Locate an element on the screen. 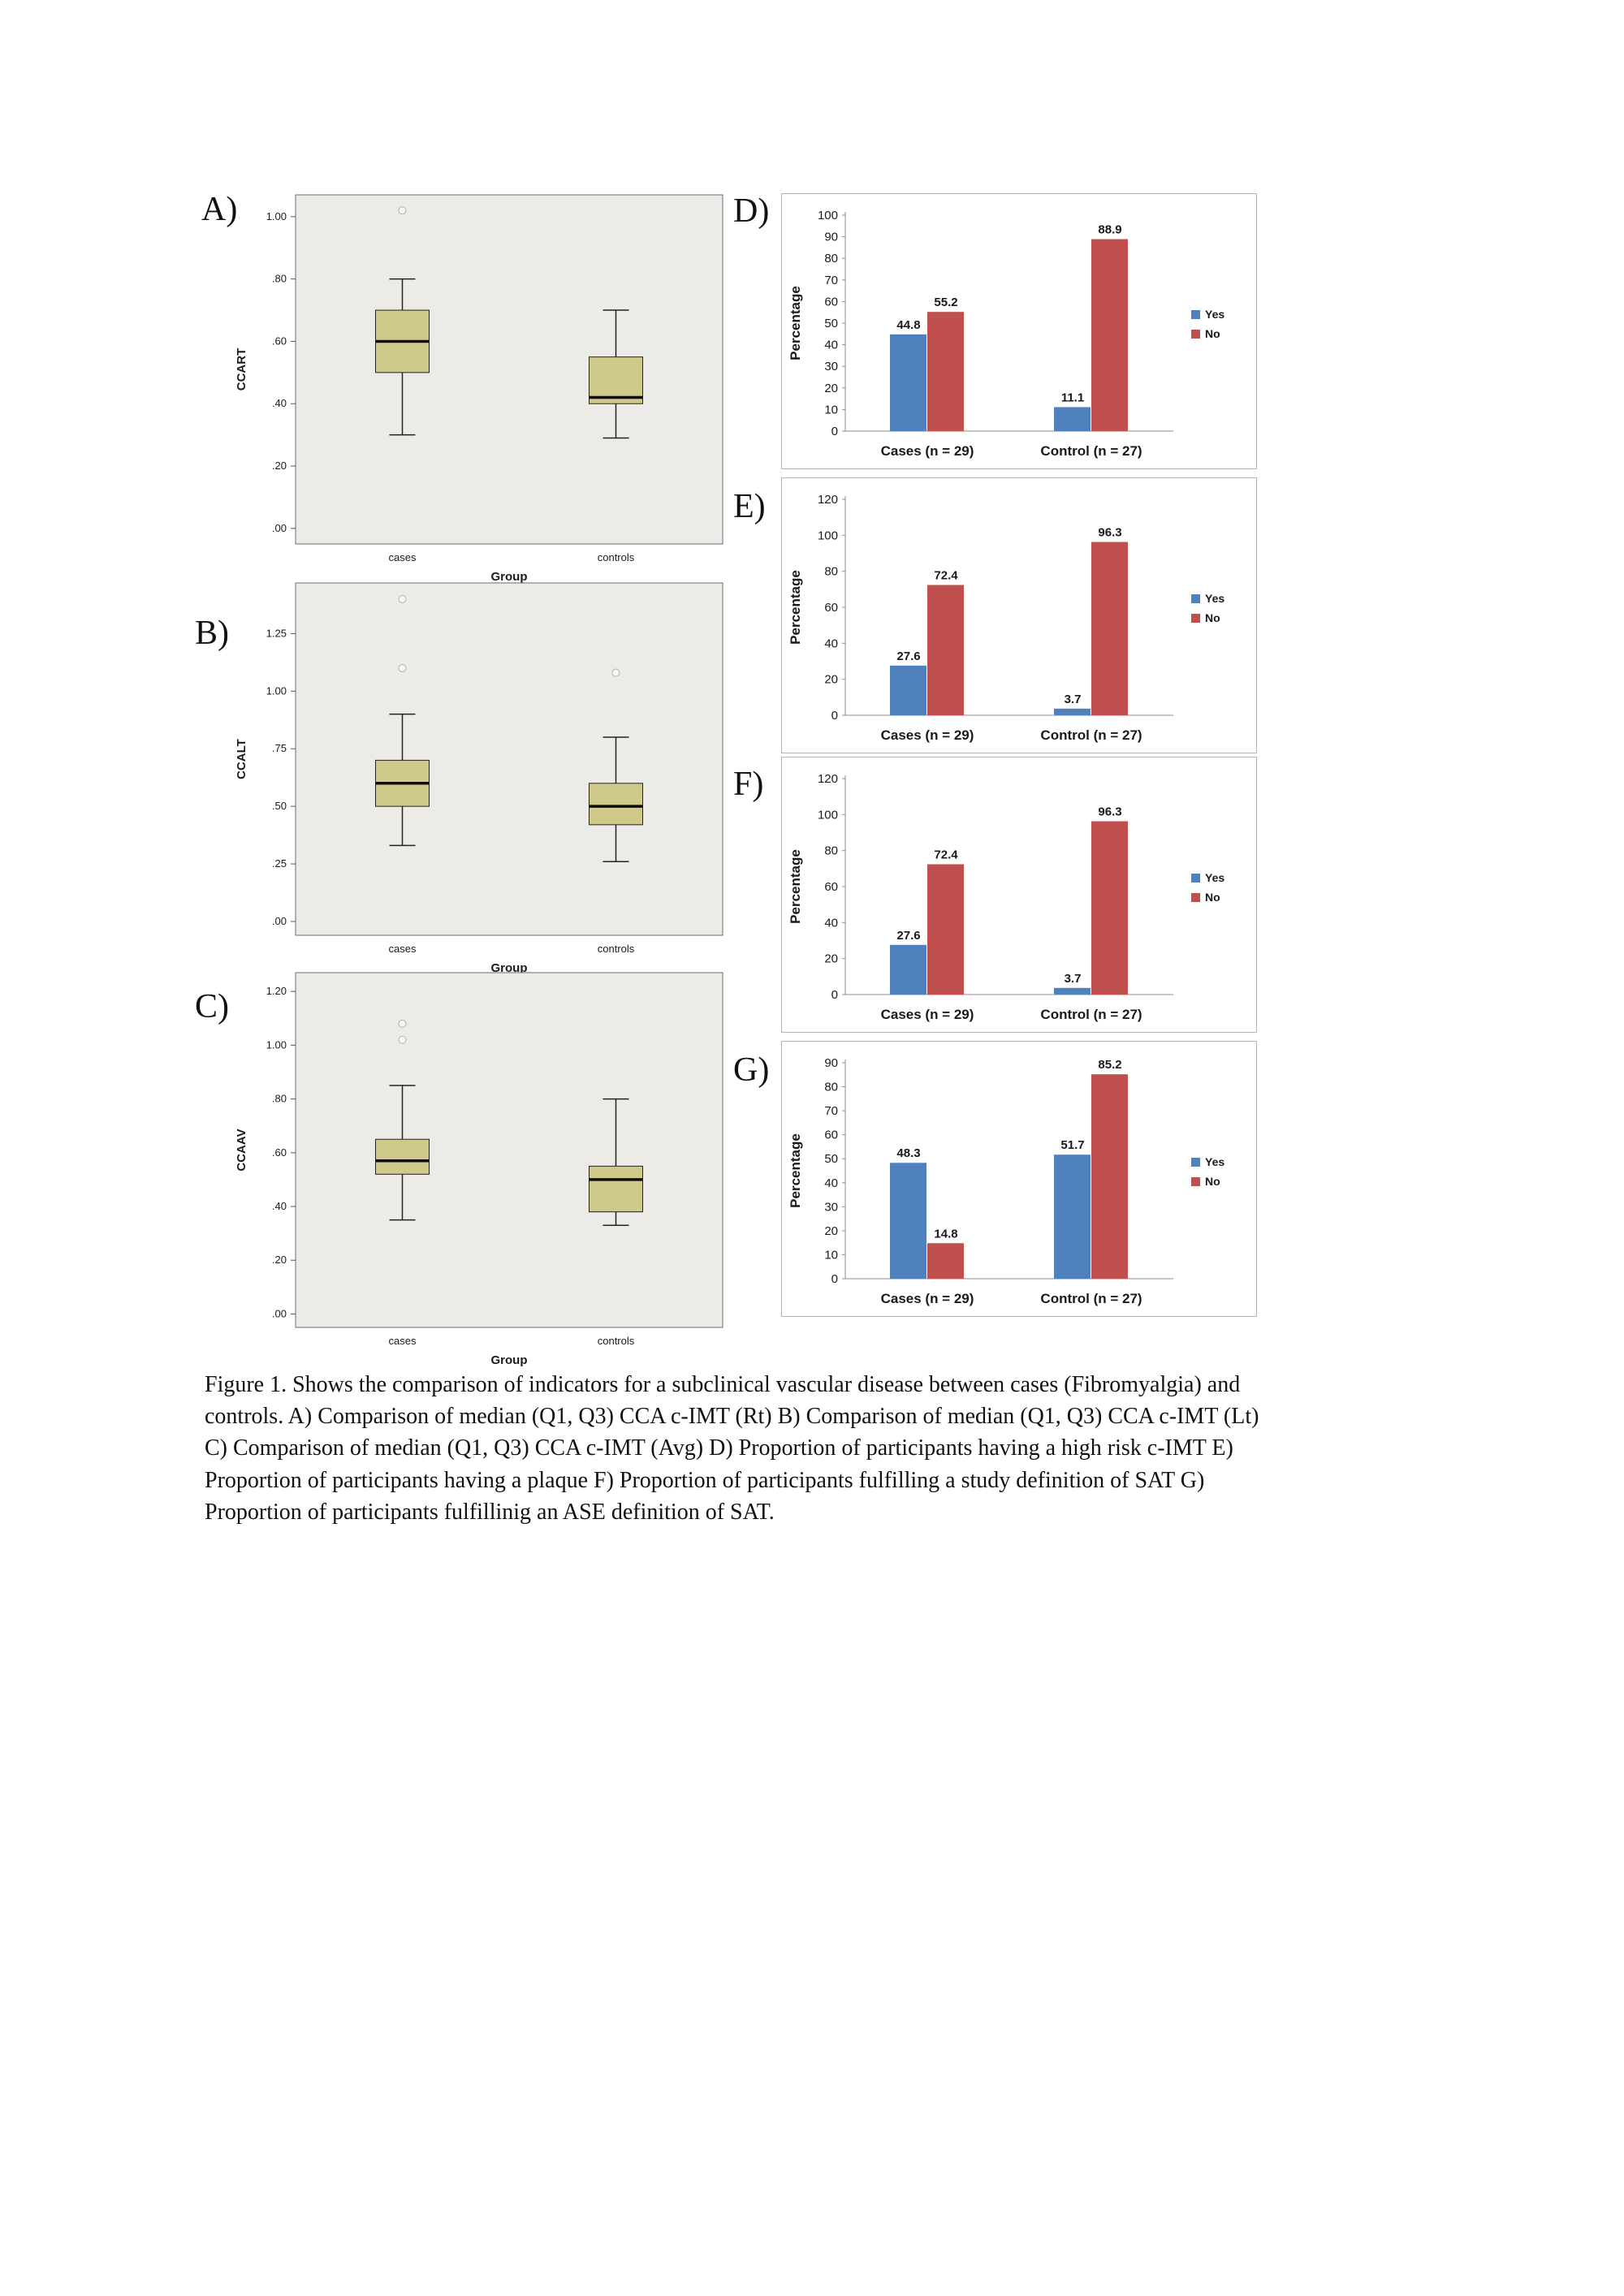  bar-value-label: 48.3 is located at coordinates (908, 1153).